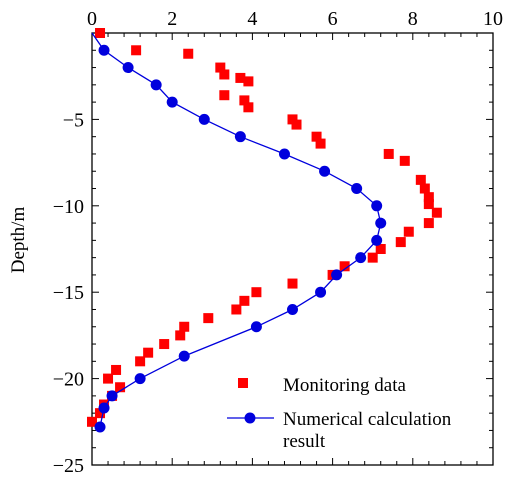 Image resolution: width=507 pixels, height=477 pixels. Describe the element at coordinates (243, 383) in the screenshot. I see `legend-marker-monitoring` at that location.